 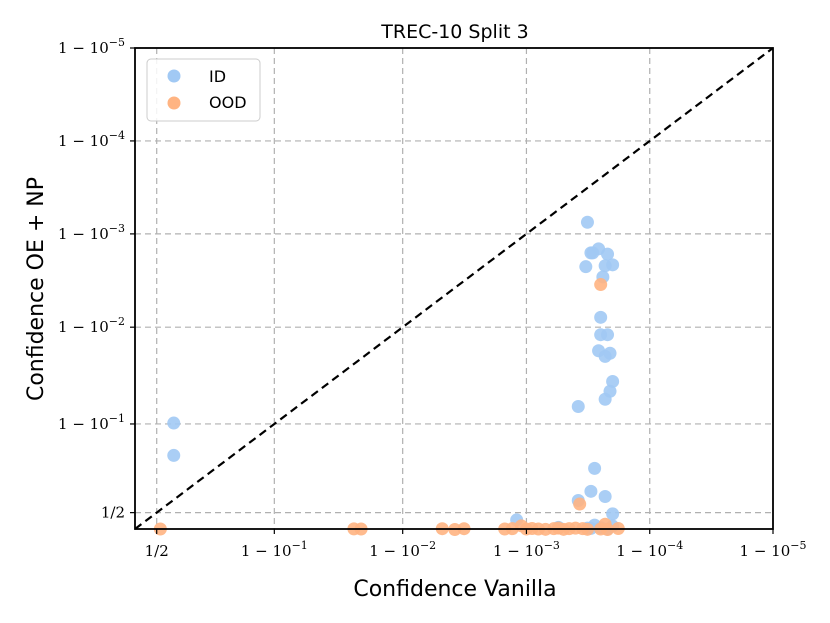 I want to click on legend-label-id: ID, so click(x=217, y=76).